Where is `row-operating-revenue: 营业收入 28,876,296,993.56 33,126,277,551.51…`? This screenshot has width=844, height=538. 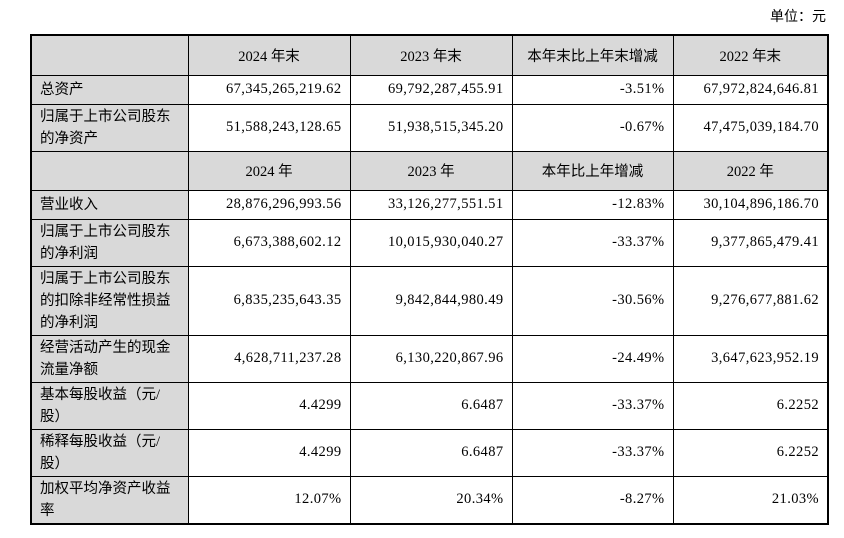 row-operating-revenue: 营业收入 28,876,296,993.56 33,126,277,551.51… is located at coordinates (429, 204).